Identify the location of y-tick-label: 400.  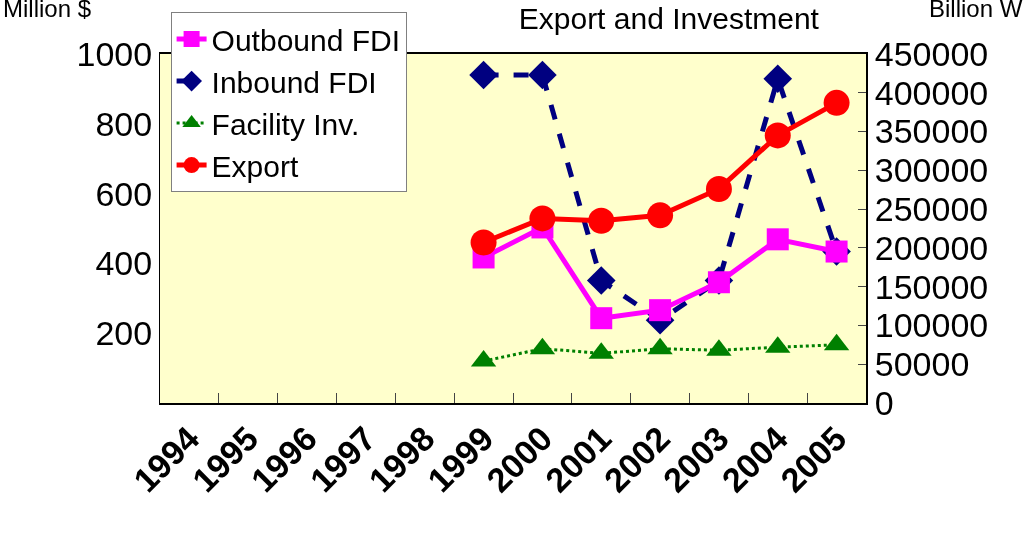
(124, 263).